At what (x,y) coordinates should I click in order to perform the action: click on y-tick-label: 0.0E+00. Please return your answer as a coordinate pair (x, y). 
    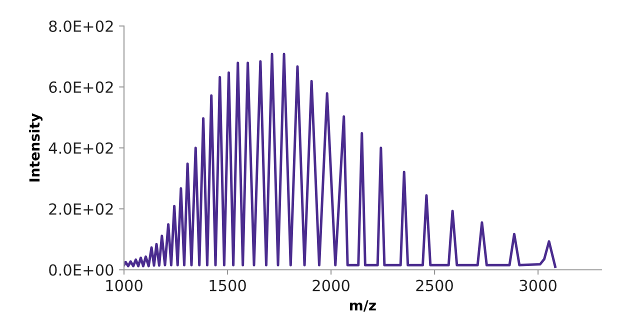
    Looking at the image, I should click on (81, 270).